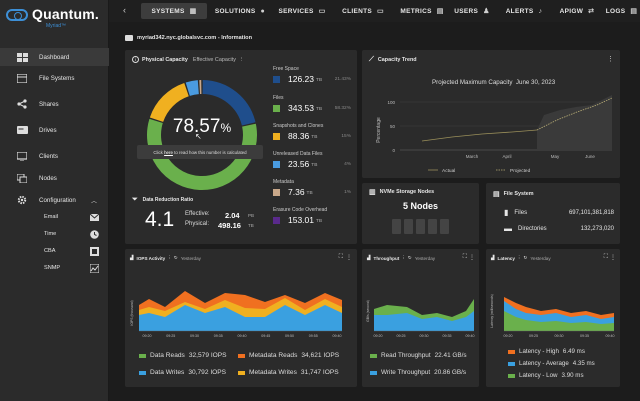  I want to click on capacity-item-pct: 4%, so click(347, 164).